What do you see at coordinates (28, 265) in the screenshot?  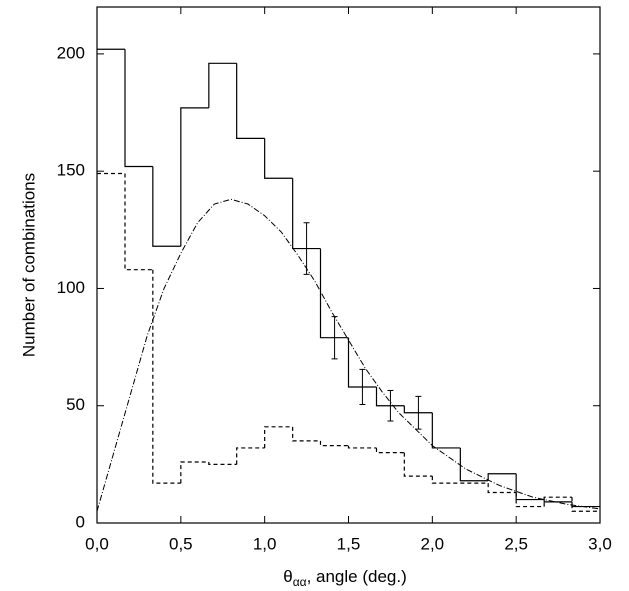 I see `y-axis-label: Number of combinations` at bounding box center [28, 265].